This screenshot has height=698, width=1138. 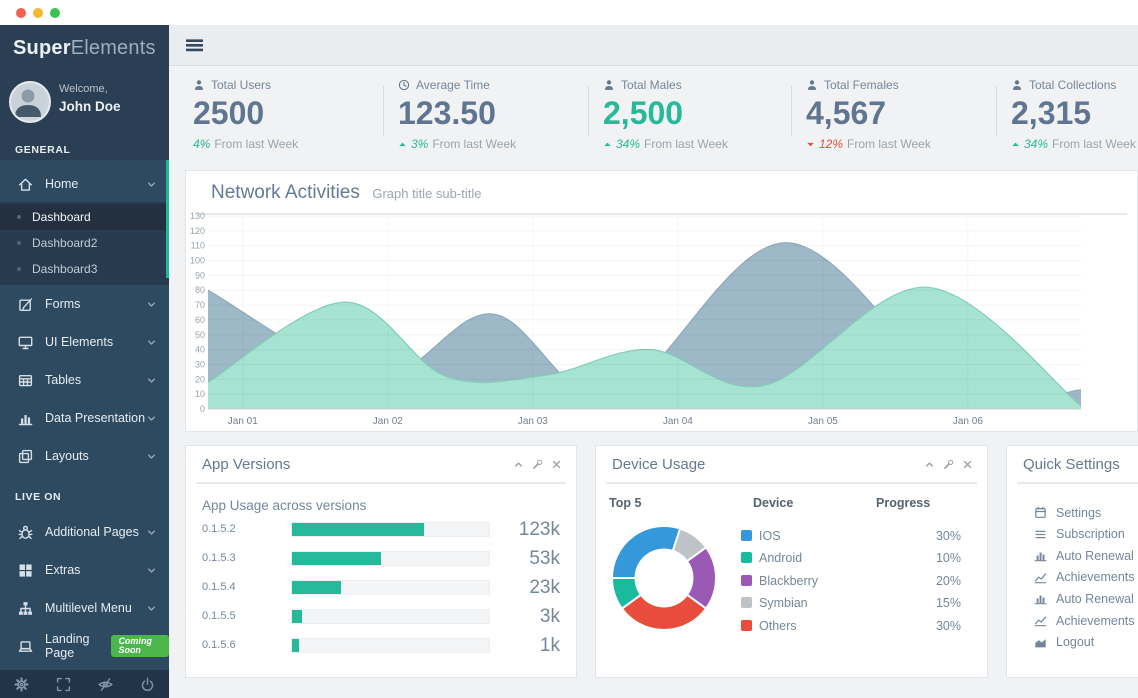 What do you see at coordinates (789, 581) in the screenshot?
I see `legend-label: Blackberry` at bounding box center [789, 581].